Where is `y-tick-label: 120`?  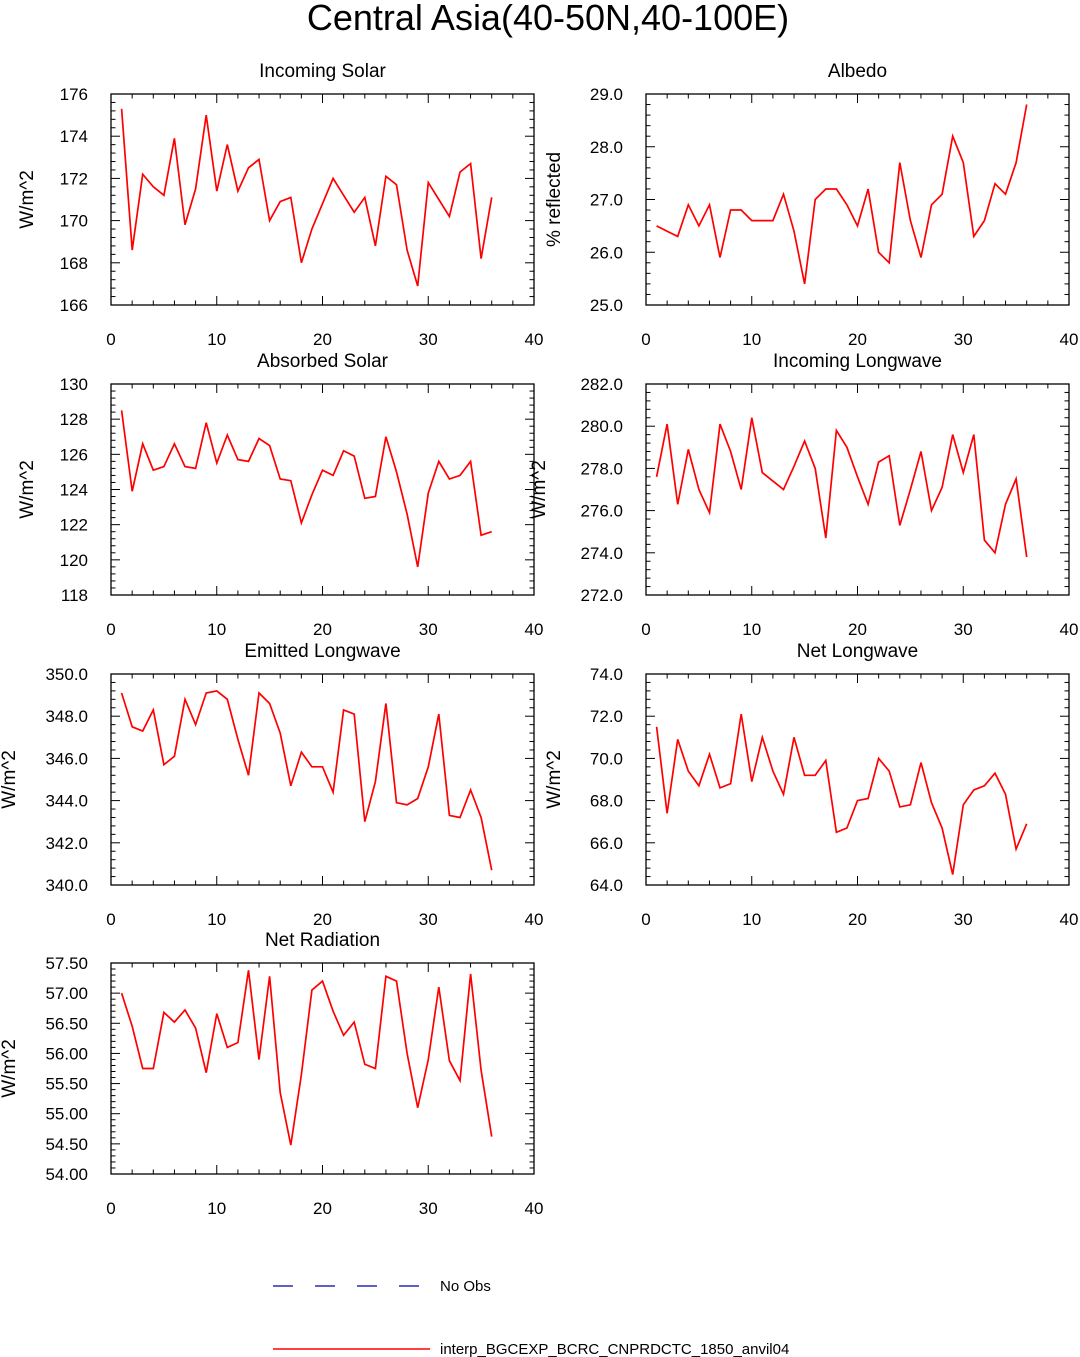
y-tick-label: 120 is located at coordinates (74, 560).